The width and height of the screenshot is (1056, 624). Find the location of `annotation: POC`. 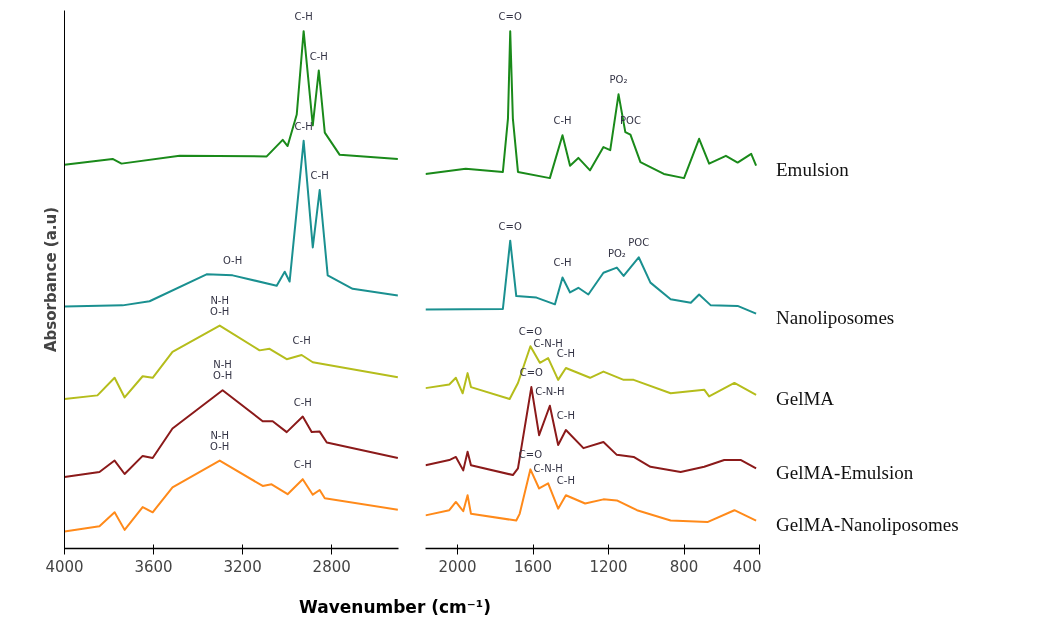

annotation: POC is located at coordinates (639, 243).